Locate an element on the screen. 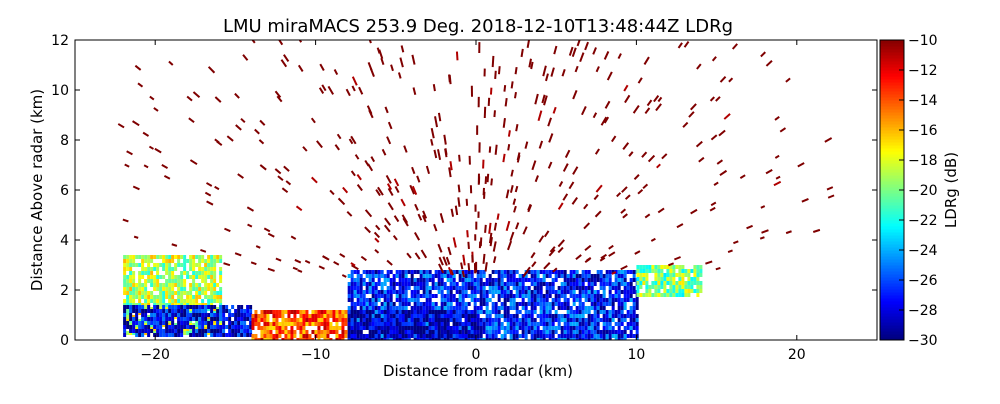  y-tick-label: 4 is located at coordinates (64, 241).